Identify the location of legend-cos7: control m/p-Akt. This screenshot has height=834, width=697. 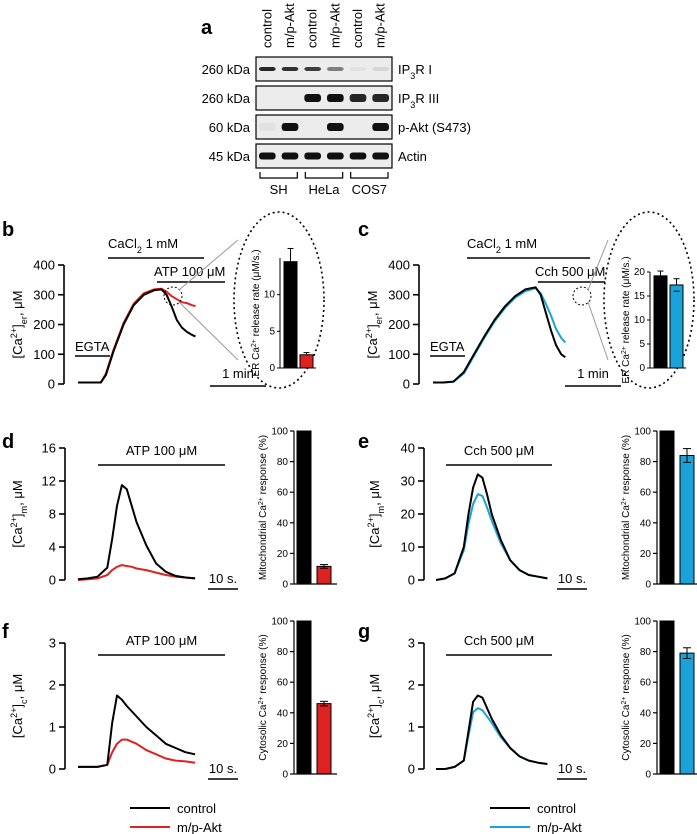
(536, 817).